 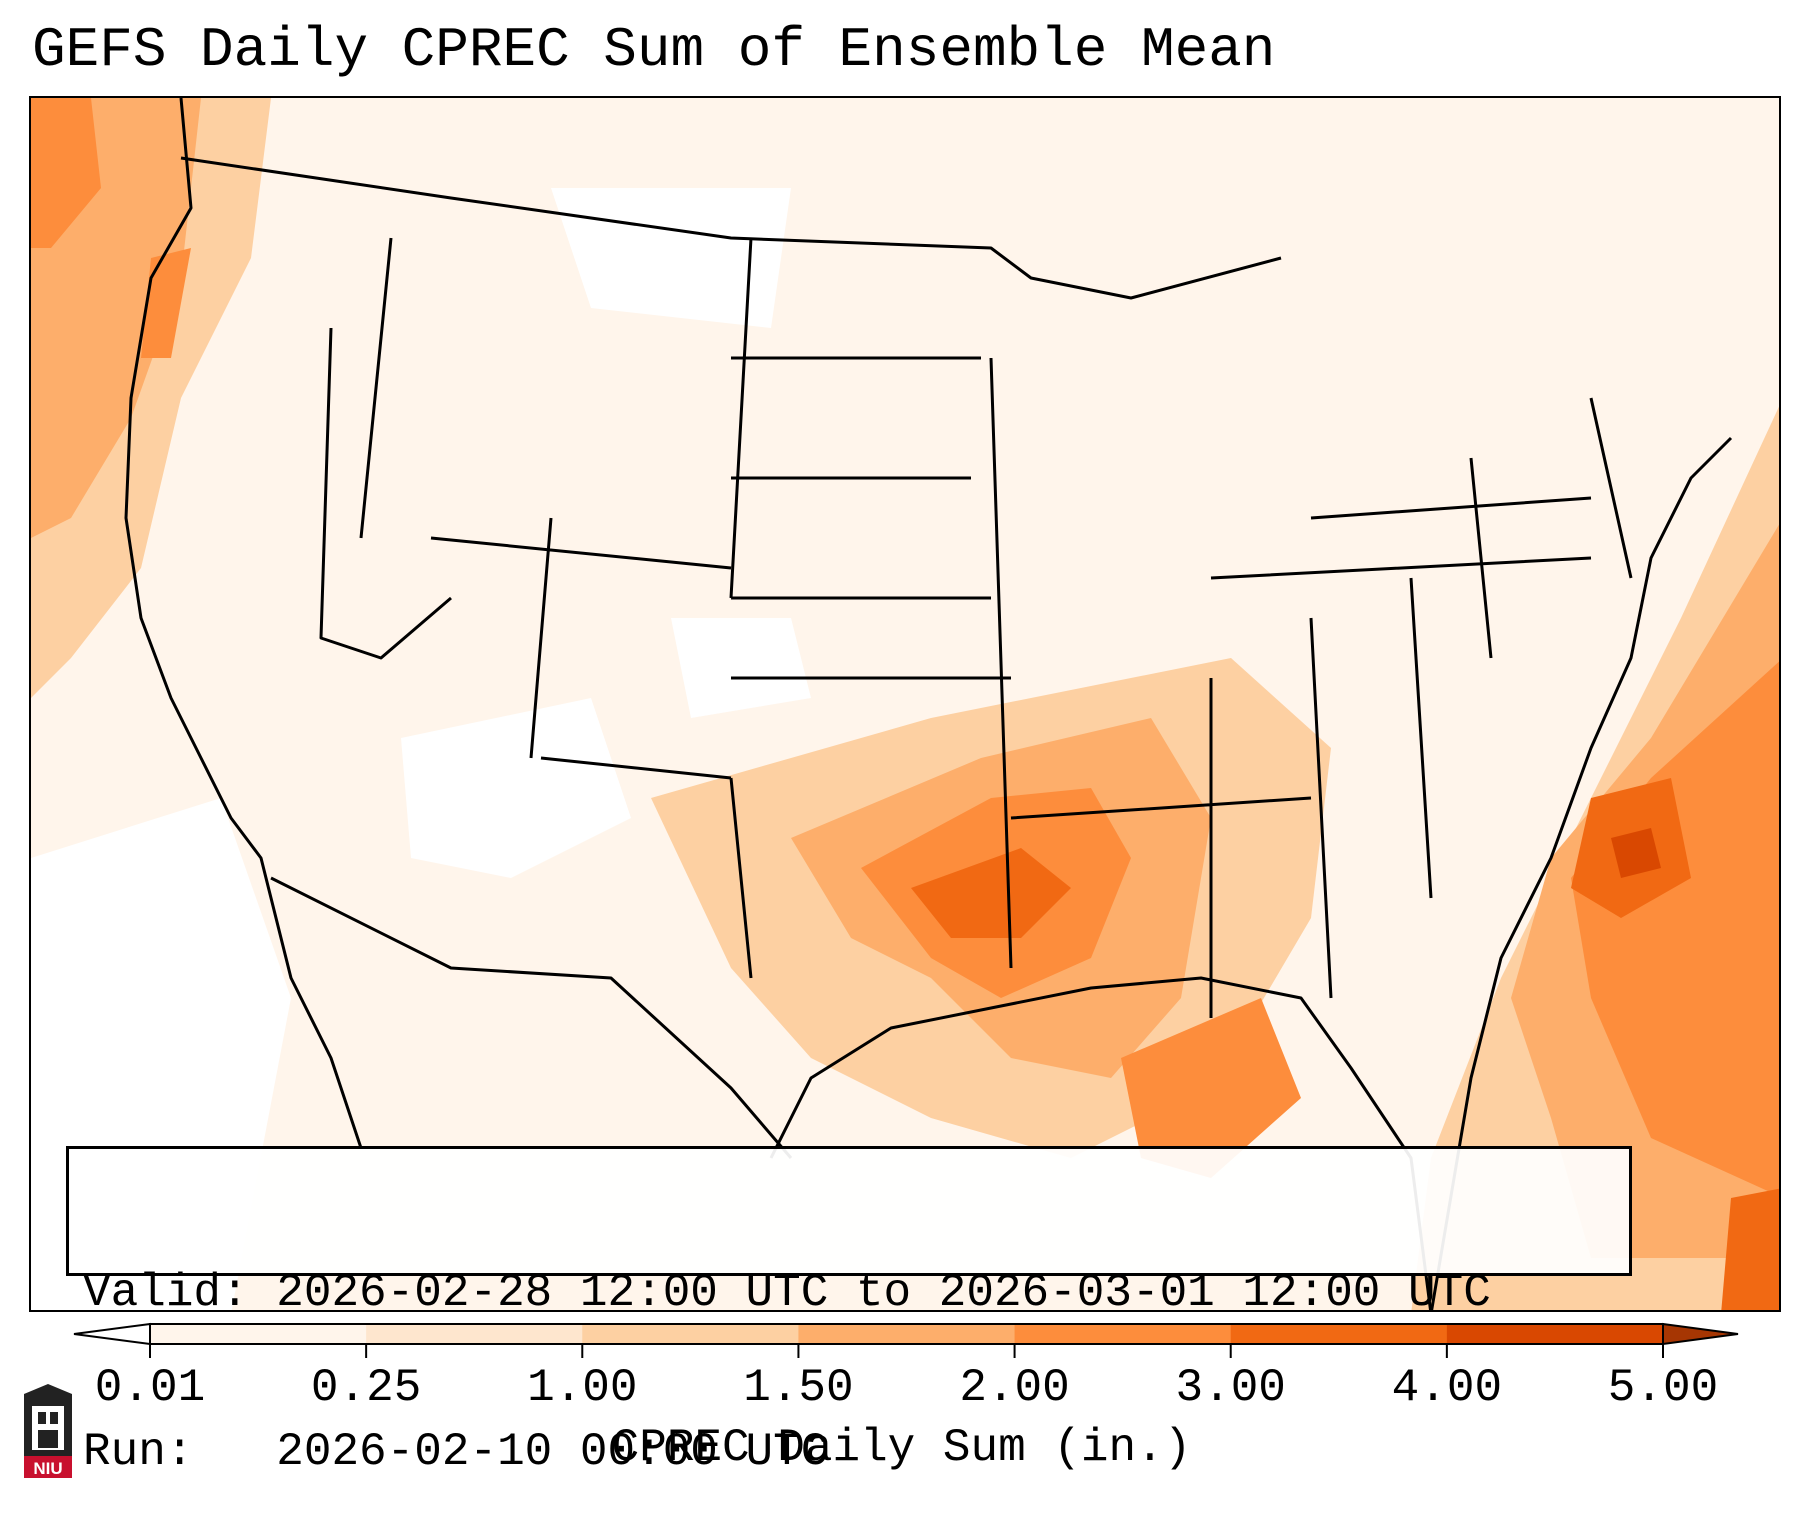 I want to click on east-coastline, so click(x=1581, y=873).